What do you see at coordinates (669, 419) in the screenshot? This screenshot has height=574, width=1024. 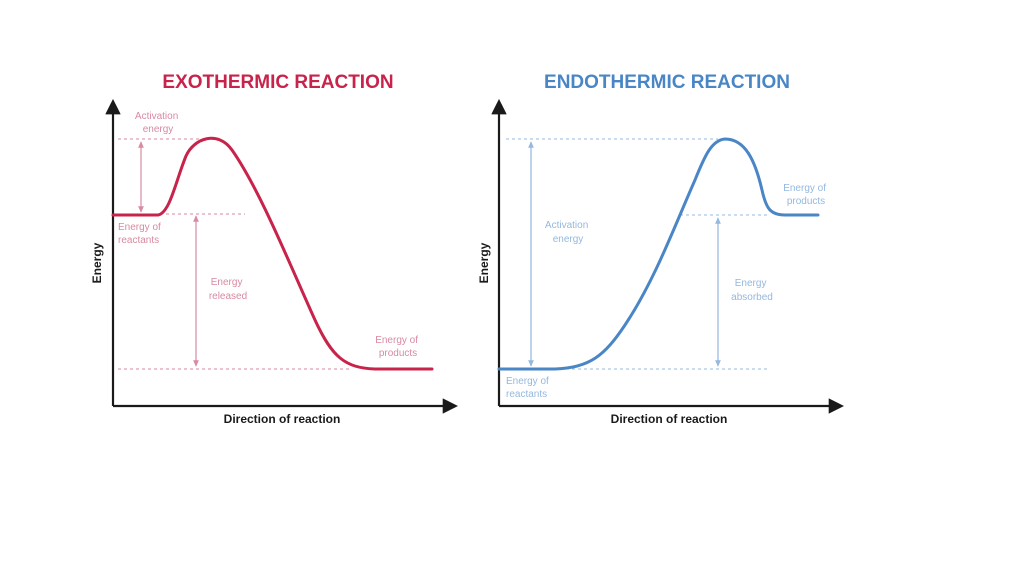 I see `endo-x-axis-label: Direction of reaction` at bounding box center [669, 419].